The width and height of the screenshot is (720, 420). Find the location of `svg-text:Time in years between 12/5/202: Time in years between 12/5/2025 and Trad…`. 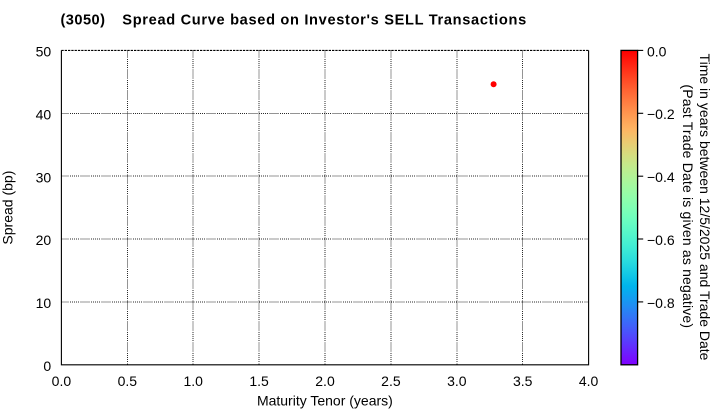

svg-text:Time in years between 12/5/202: Time in years between 12/5/2025 and Trad… is located at coordinates (705, 207).